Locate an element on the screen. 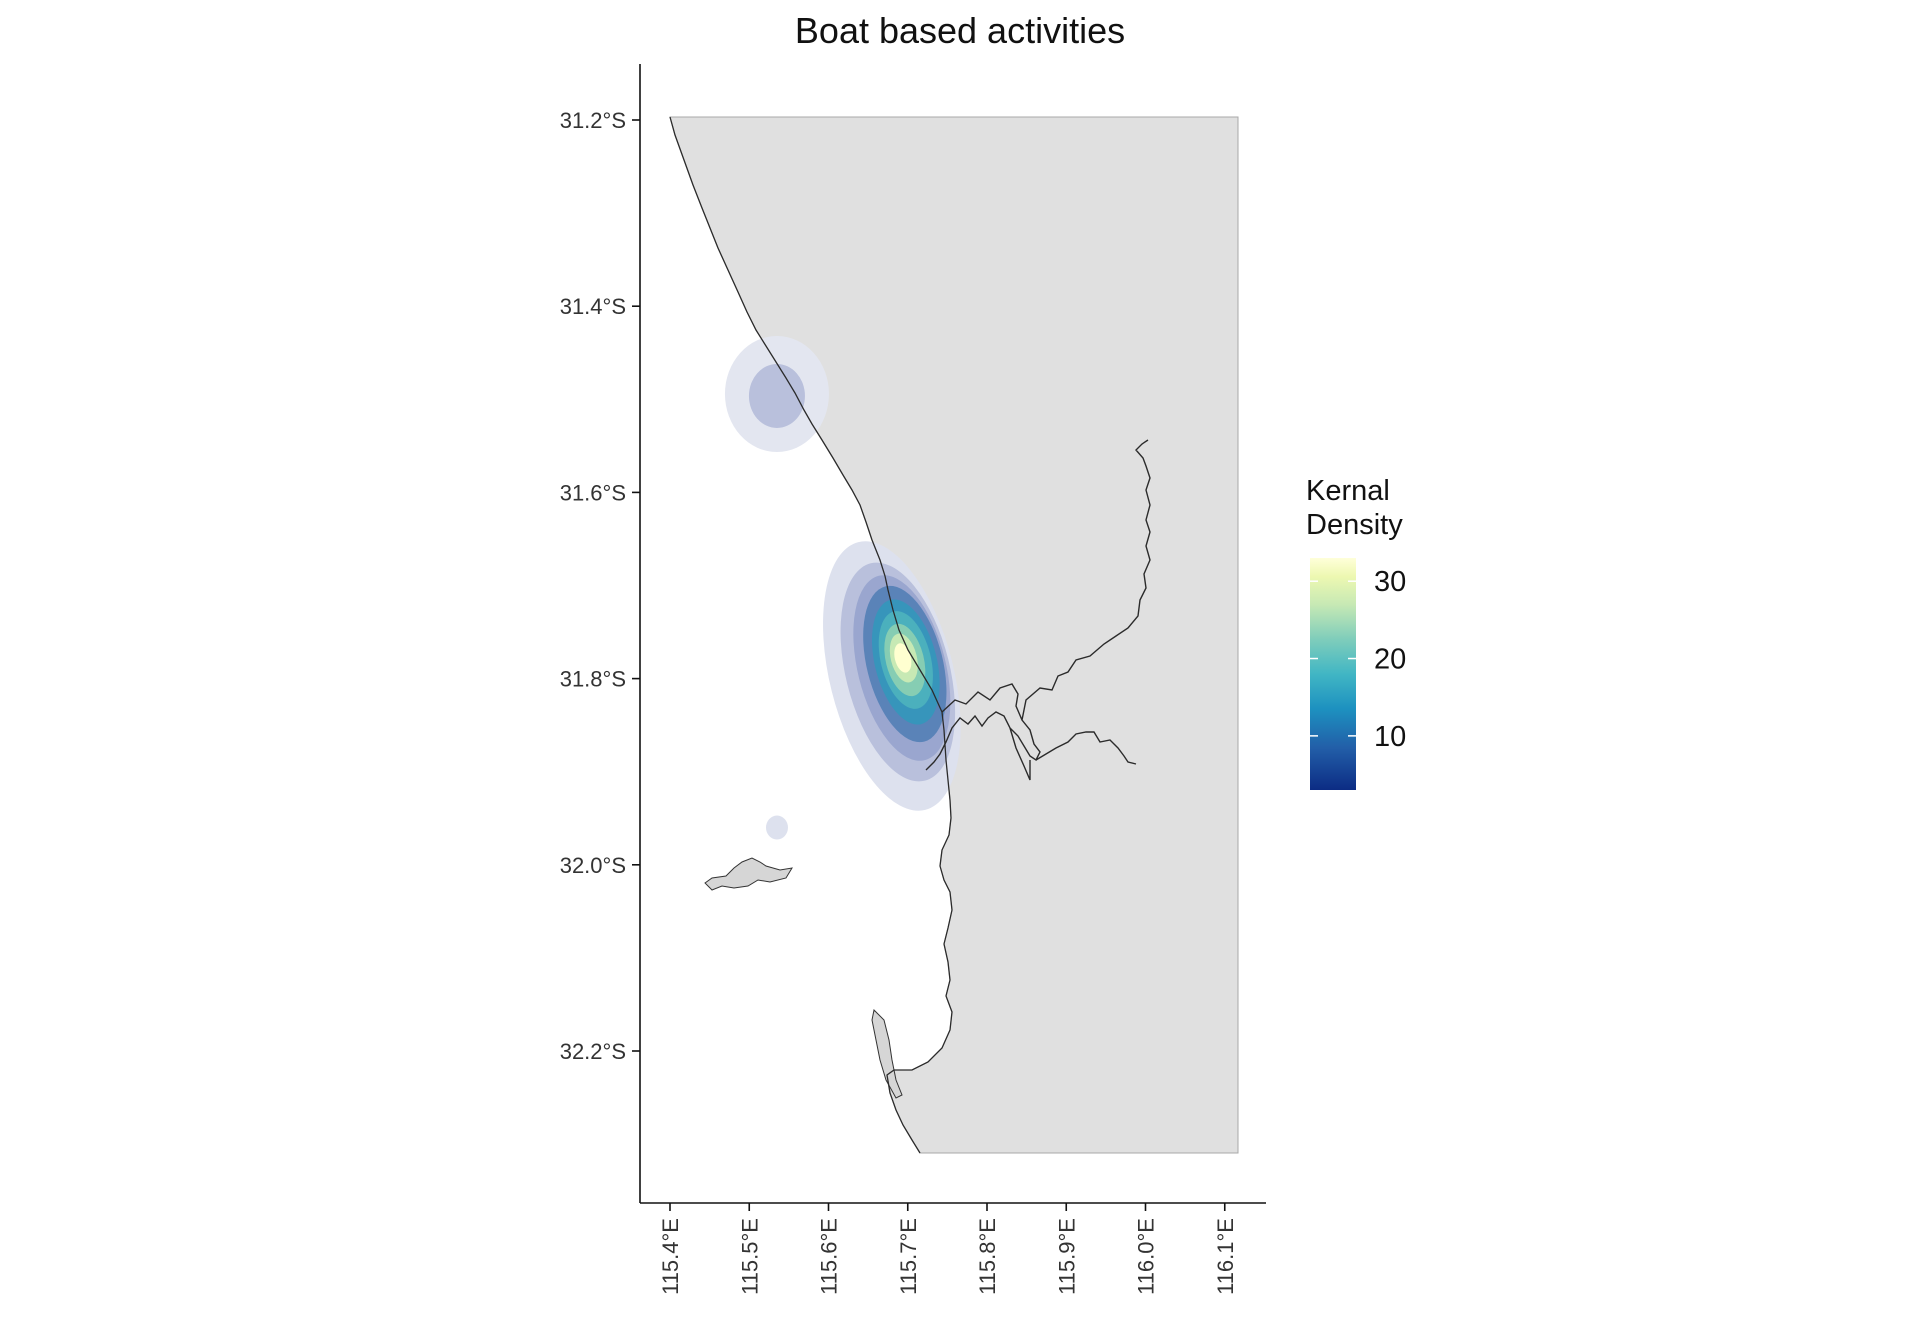 Image resolution: width=1920 pixels, height=1344 pixels. garden-island is located at coordinates (887, 1053).